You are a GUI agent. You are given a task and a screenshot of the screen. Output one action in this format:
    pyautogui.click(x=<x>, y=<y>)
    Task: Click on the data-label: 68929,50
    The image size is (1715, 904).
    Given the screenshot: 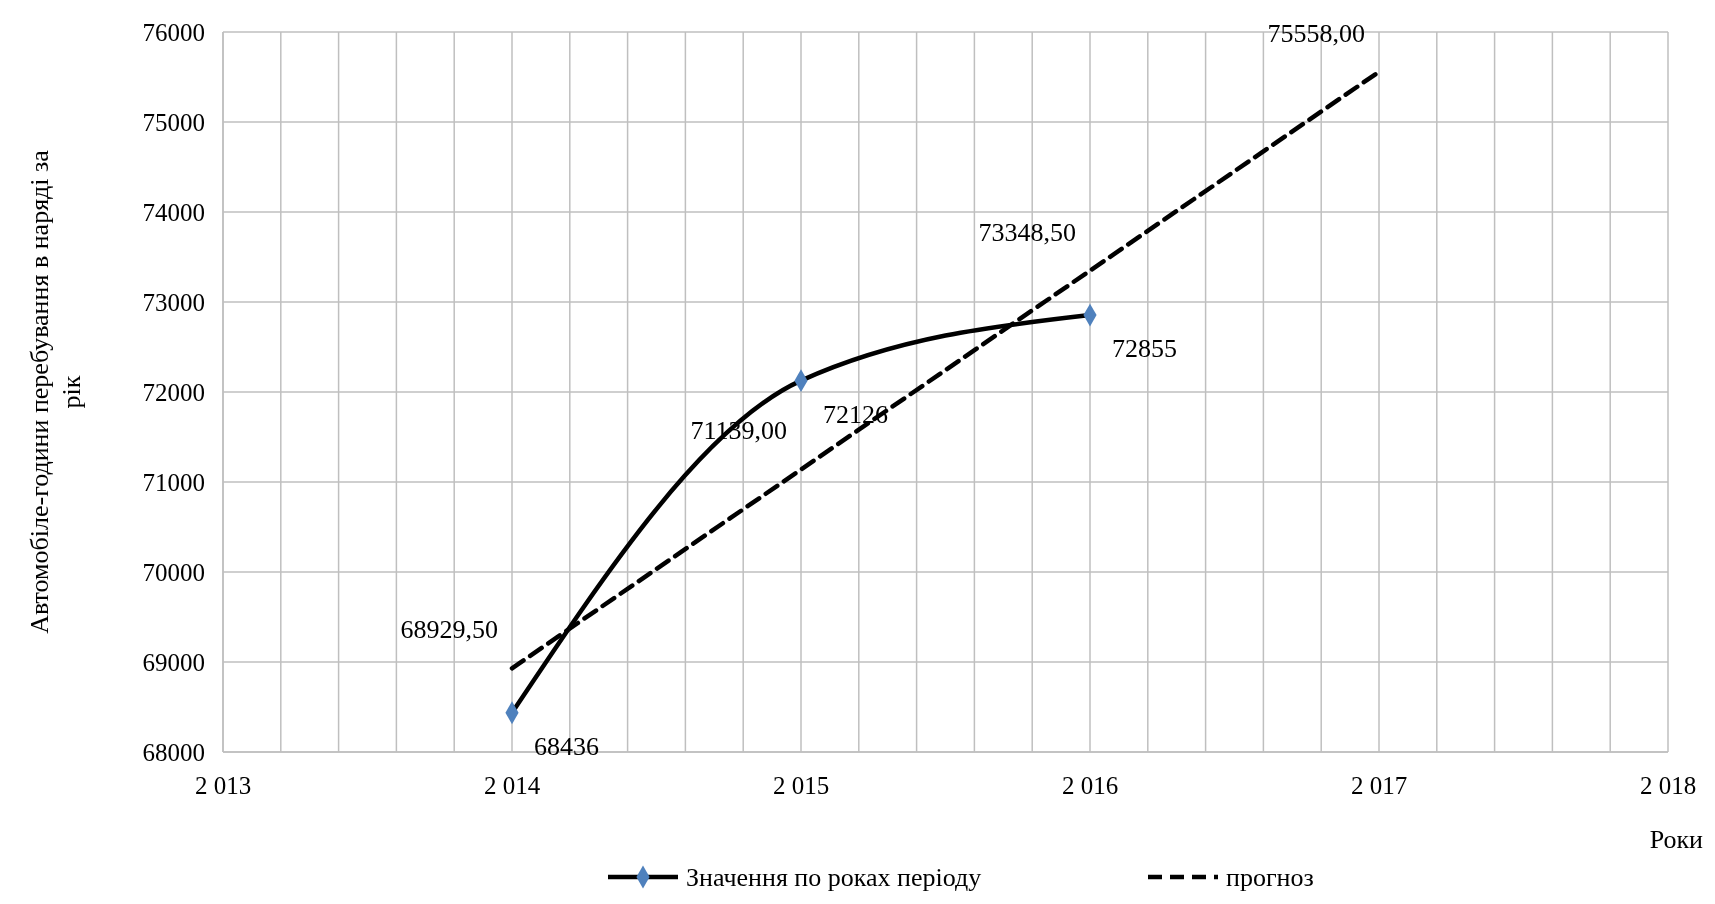 What is the action you would take?
    pyautogui.click(x=449, y=630)
    